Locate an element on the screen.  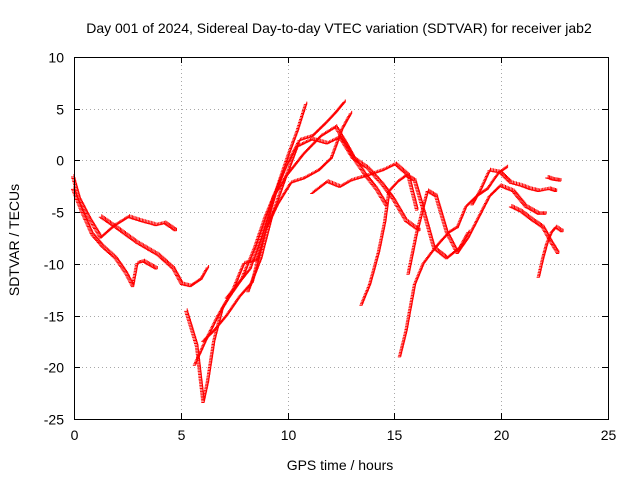
x-tick-label: 20 is located at coordinates (502, 435).